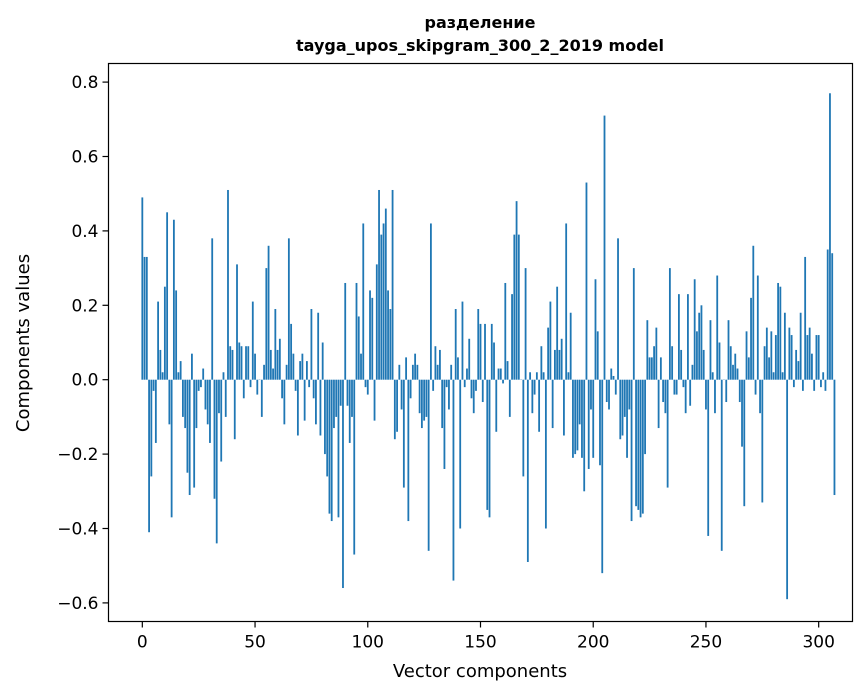  I want to click on y-tick-label: 0.8, so click(84, 83).